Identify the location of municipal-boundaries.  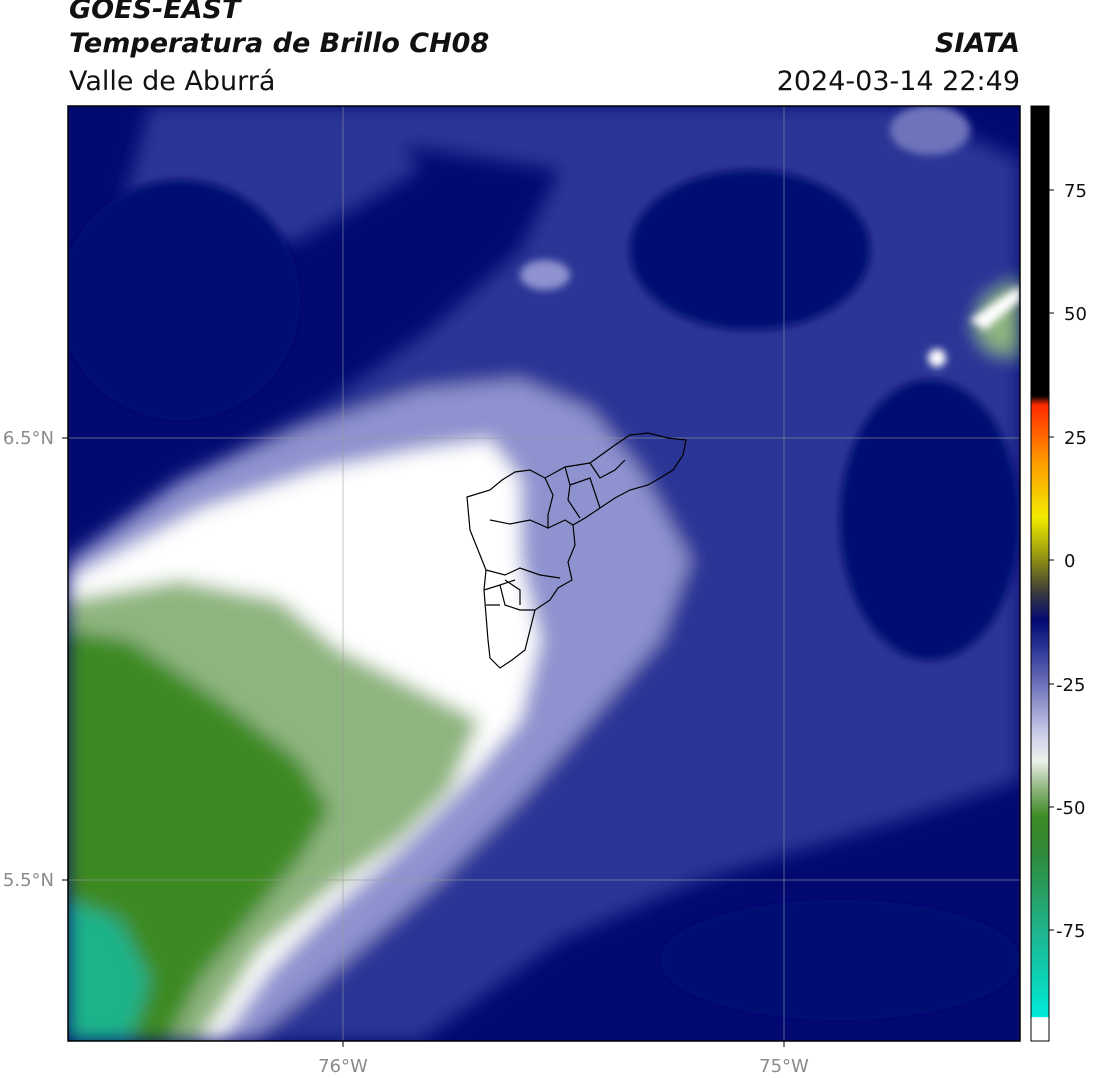
(576, 550).